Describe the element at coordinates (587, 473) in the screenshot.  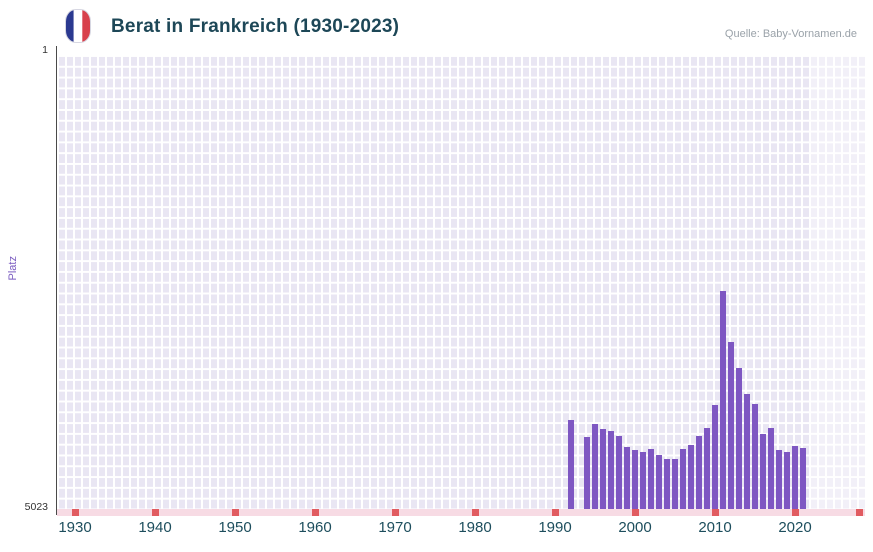
I see `bar-1994` at that location.